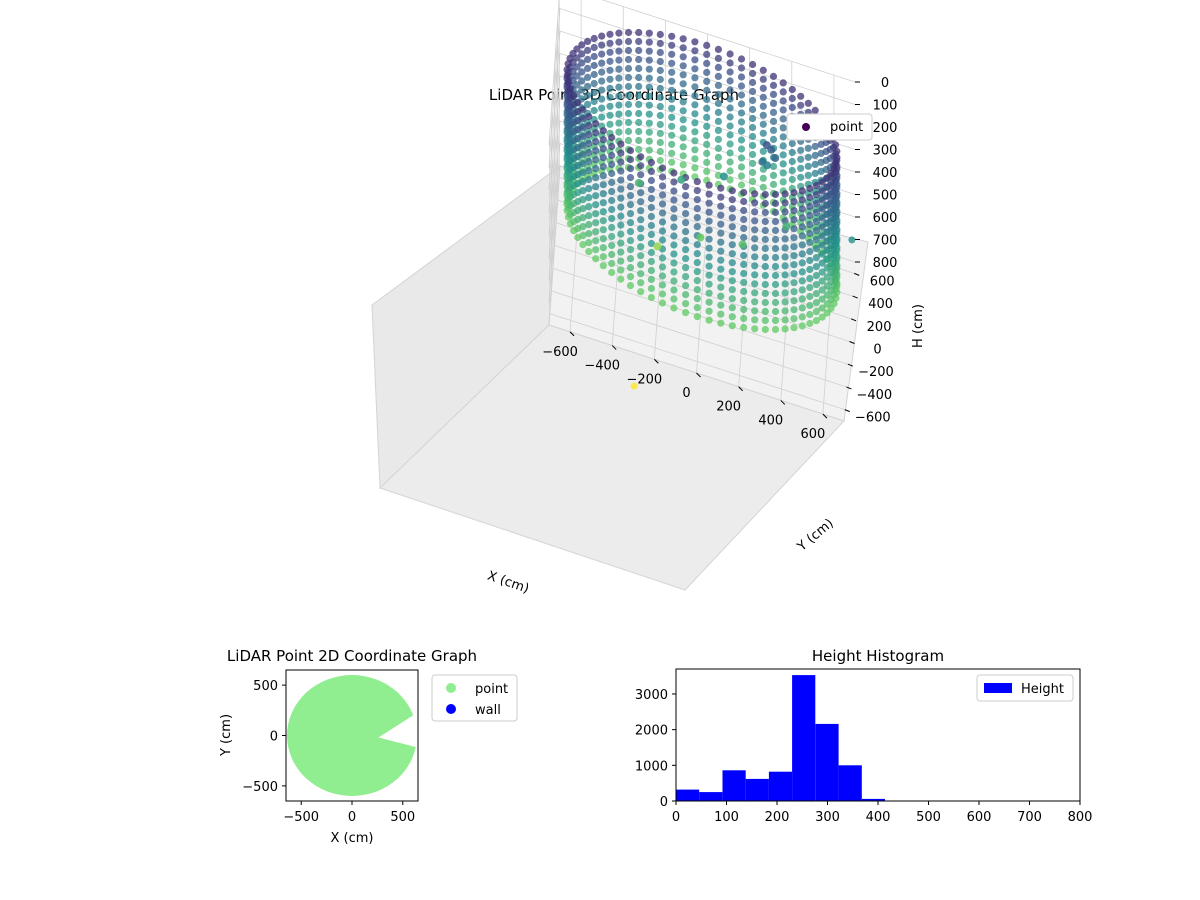 This screenshot has width=1200, height=900. Describe the element at coordinates (885, 106) in the screenshot. I see `z-tick-label: 100` at that location.